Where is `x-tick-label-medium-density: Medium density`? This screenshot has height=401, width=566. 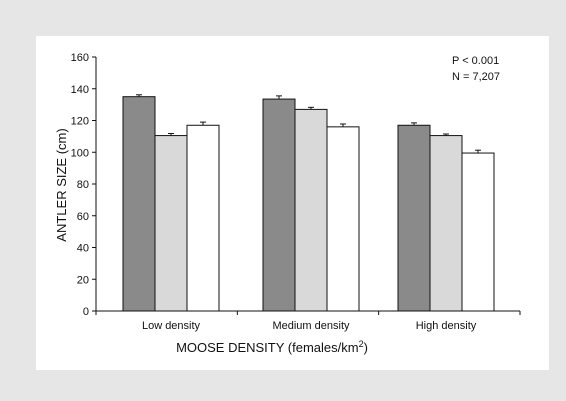
x-tick-label-medium-density: Medium density is located at coordinates (311, 326).